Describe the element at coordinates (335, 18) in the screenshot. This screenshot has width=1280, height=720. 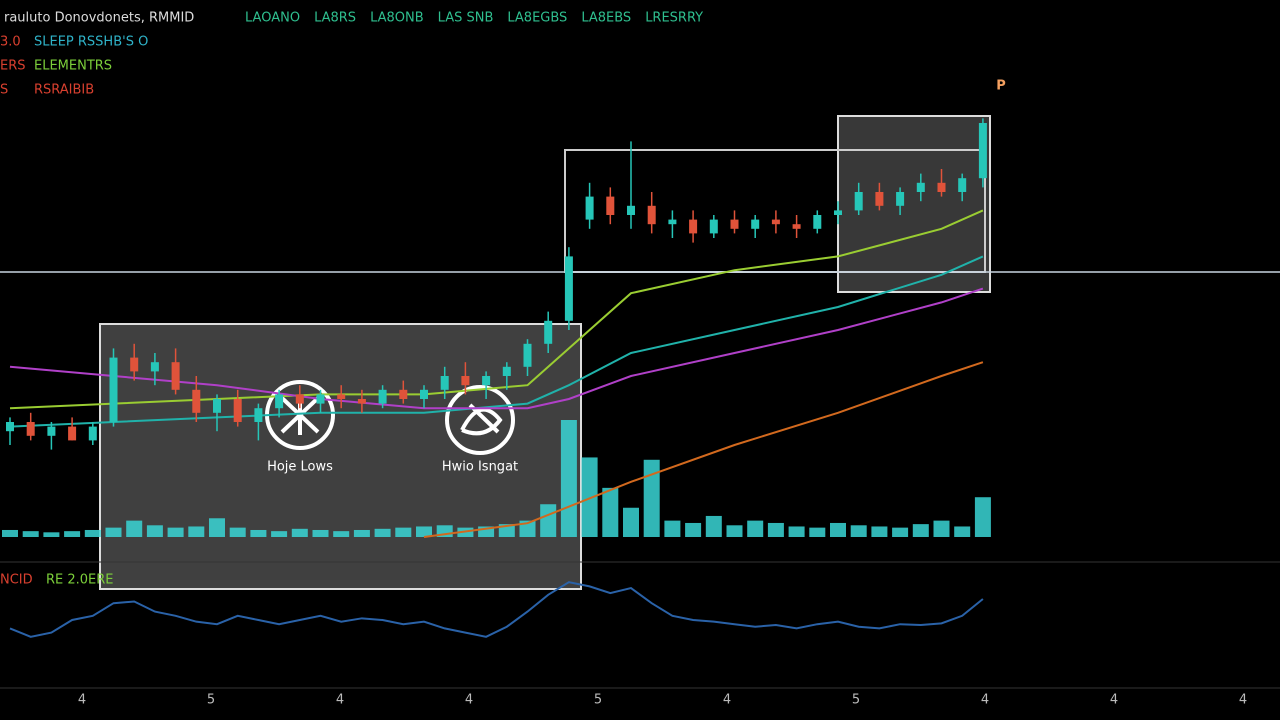
I see `header-tag: LA8RS` at that location.